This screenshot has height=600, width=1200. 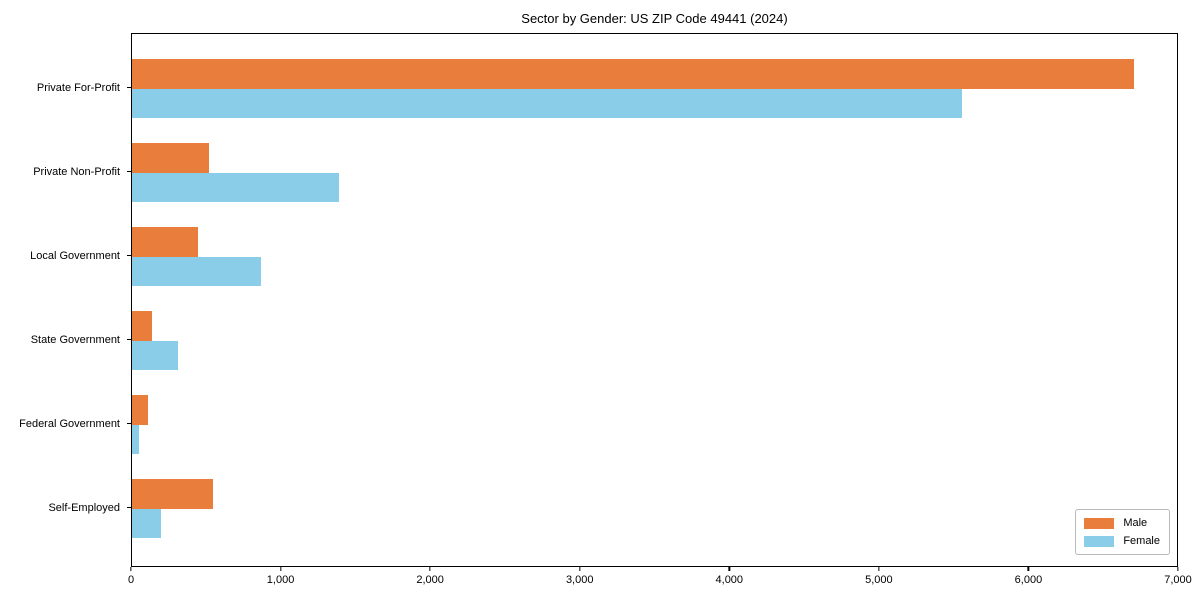 What do you see at coordinates (1141, 541) in the screenshot?
I see `legend-label-female: Female` at bounding box center [1141, 541].